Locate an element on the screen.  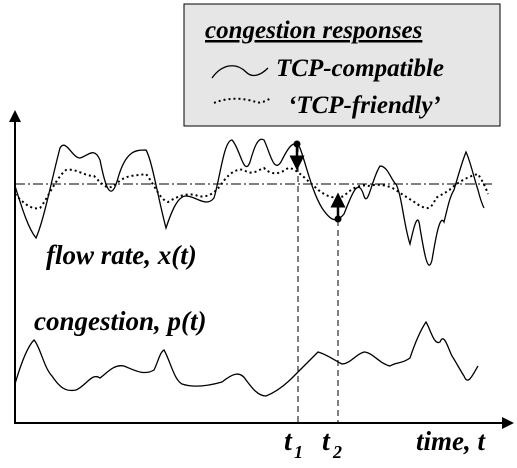
t1-subscript: 1 is located at coordinates (298, 452).